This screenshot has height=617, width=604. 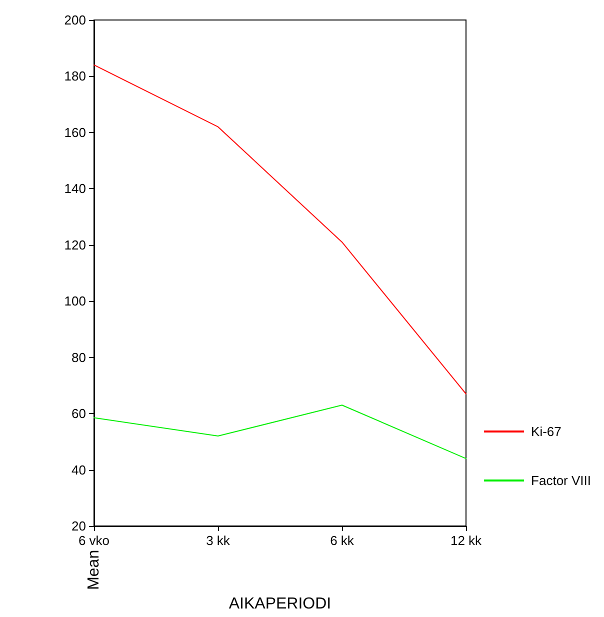 What do you see at coordinates (75, 244) in the screenshot?
I see `y-tick-label: 120` at bounding box center [75, 244].